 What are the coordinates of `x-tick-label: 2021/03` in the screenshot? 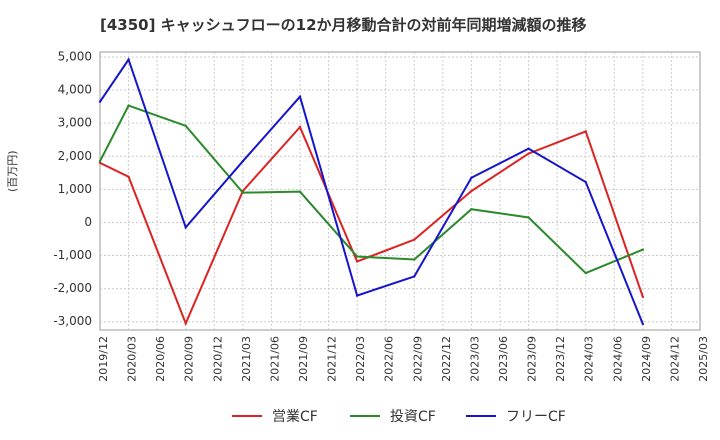 It's located at (246, 359).